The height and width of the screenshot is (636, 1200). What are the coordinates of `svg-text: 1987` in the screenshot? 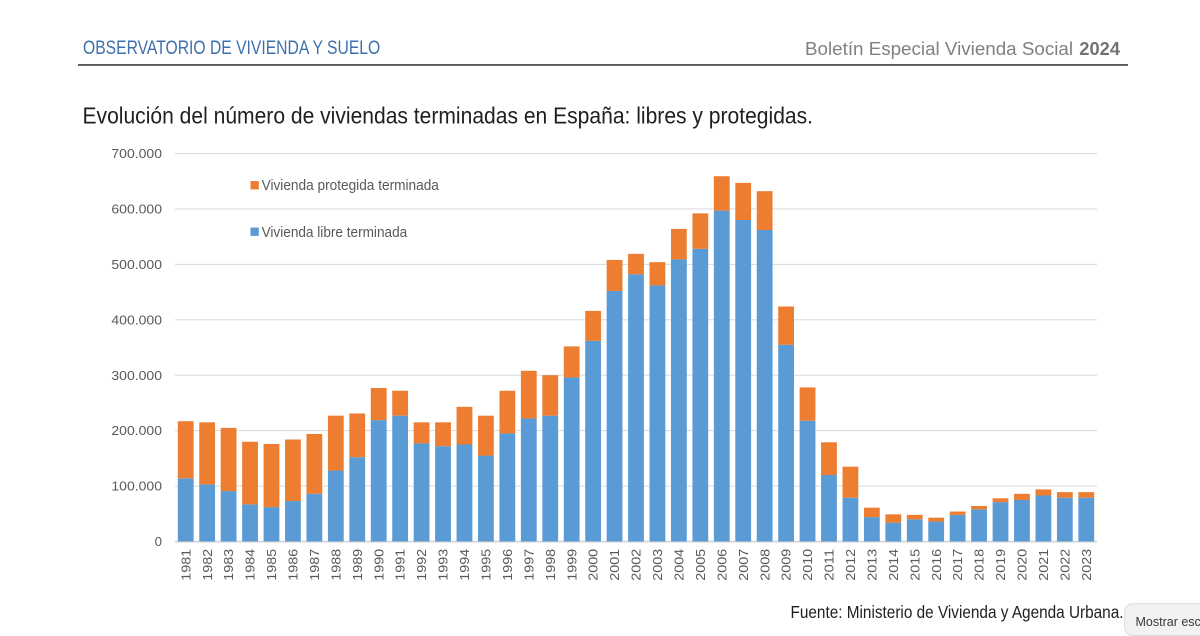 It's located at (315, 565).